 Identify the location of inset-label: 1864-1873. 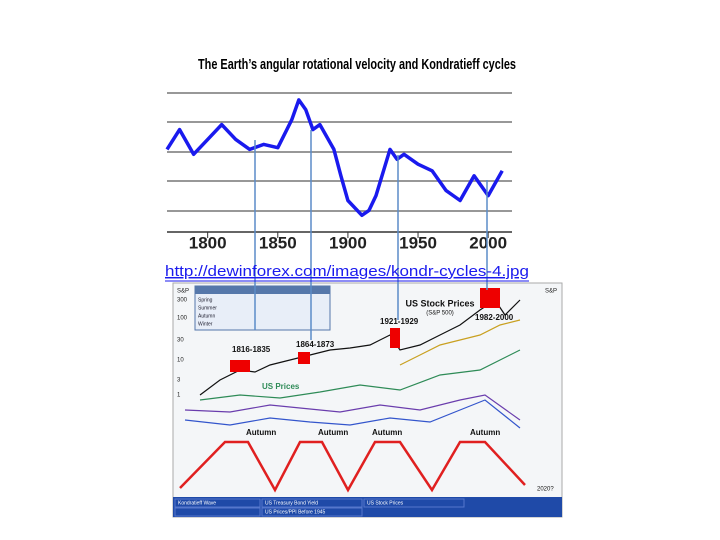
(315, 344).